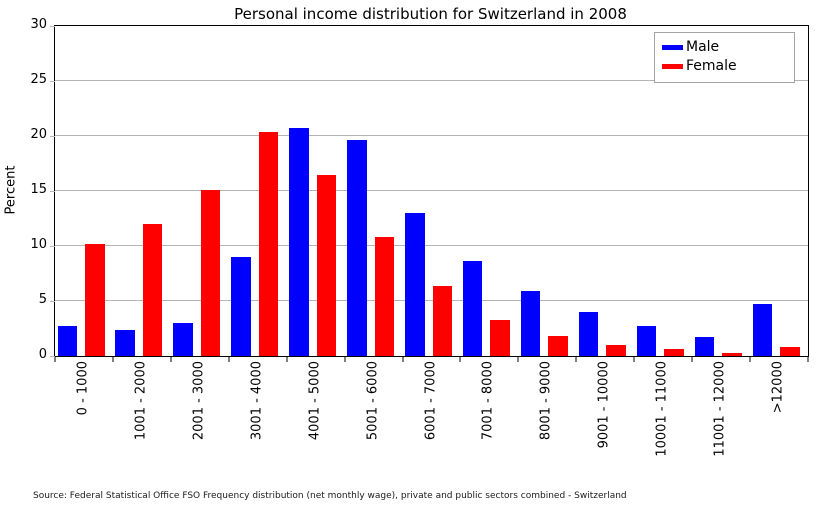 This screenshot has width=819, height=512. I want to click on legend-label: Female, so click(711, 66).